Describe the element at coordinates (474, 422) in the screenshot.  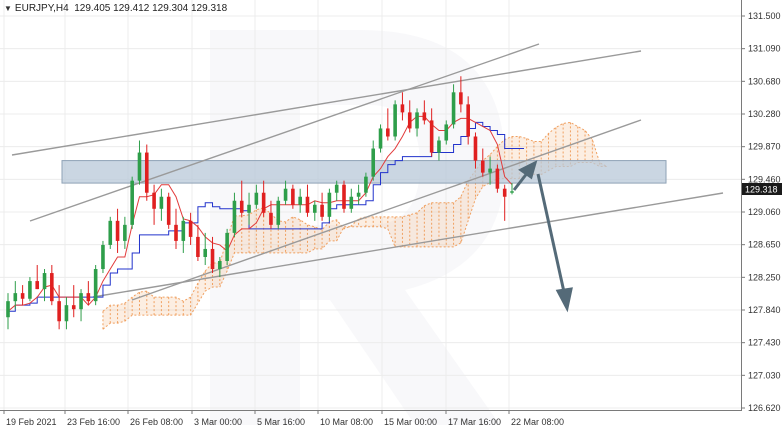
I see `time-tick-label: 17 Mar 16:00` at that location.